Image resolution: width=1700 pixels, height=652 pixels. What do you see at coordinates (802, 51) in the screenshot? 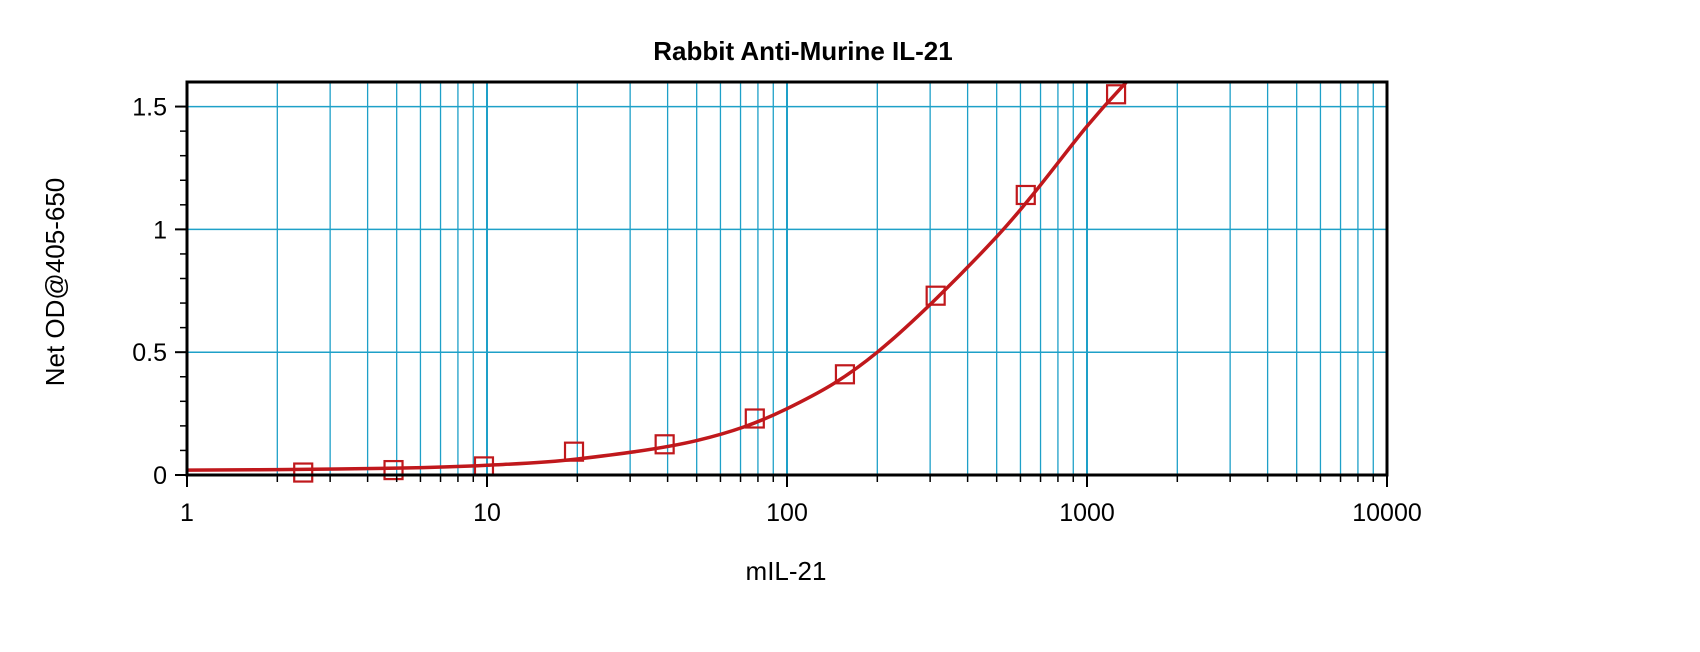
I see `chart-title: Rabbit Anti-Murine IL-21` at bounding box center [802, 51].